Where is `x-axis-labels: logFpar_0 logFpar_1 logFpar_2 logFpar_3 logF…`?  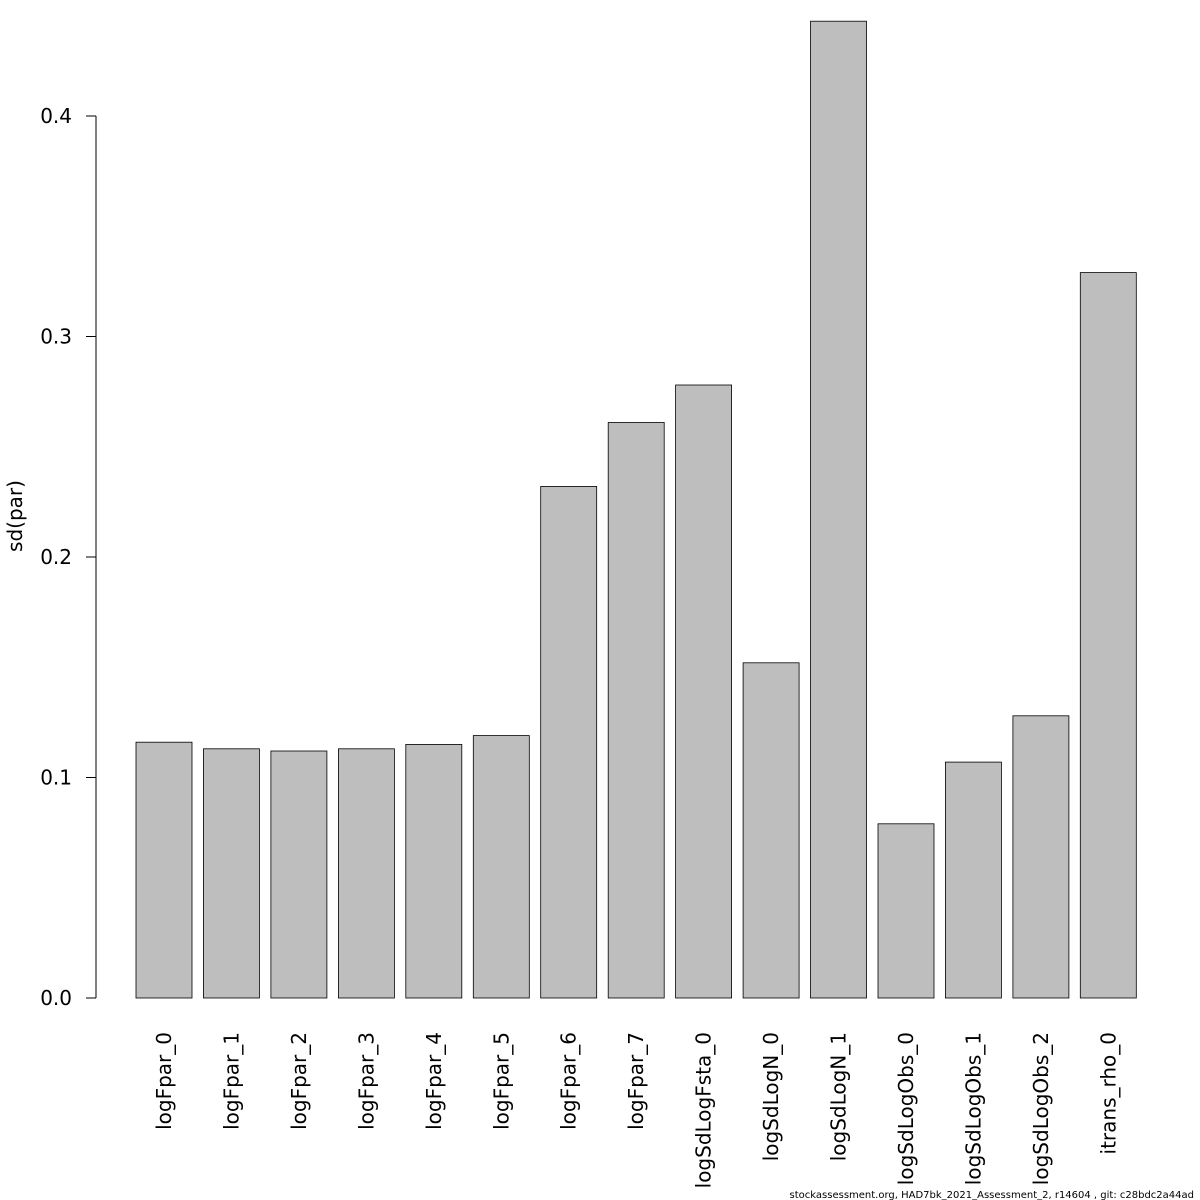
x-axis-labels: logFpar_0 logFpar_1 logFpar_2 logFpar_3 logF… is located at coordinates (636, 1110).